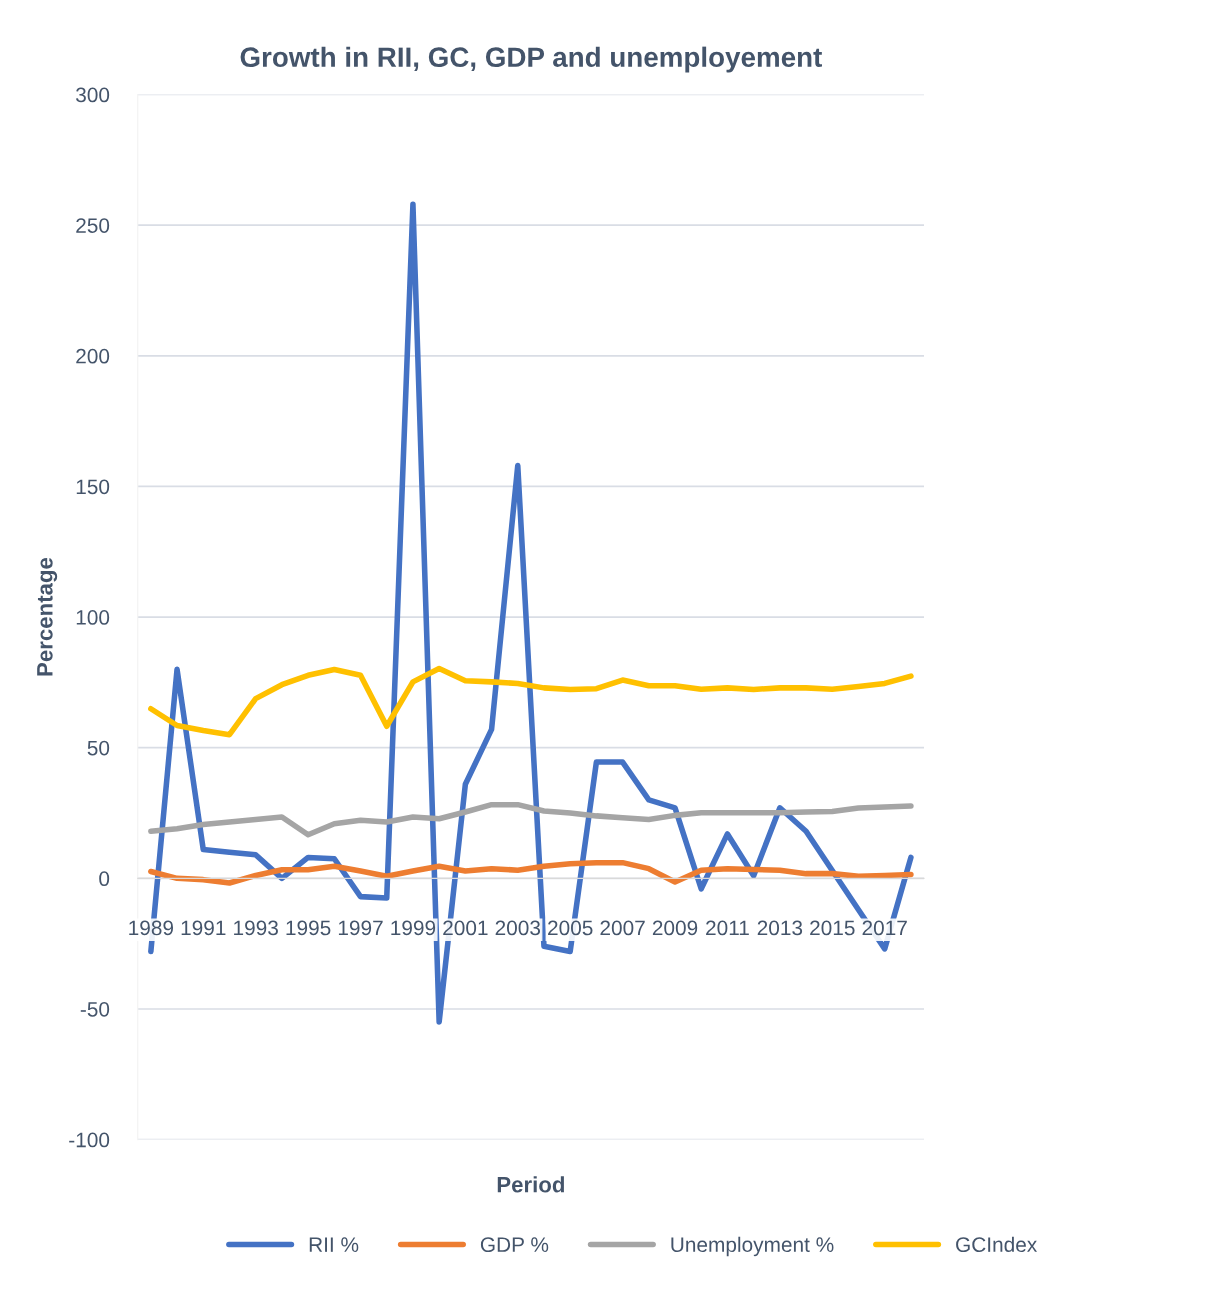  I want to click on legend-label: GCIndex, so click(997, 1244).